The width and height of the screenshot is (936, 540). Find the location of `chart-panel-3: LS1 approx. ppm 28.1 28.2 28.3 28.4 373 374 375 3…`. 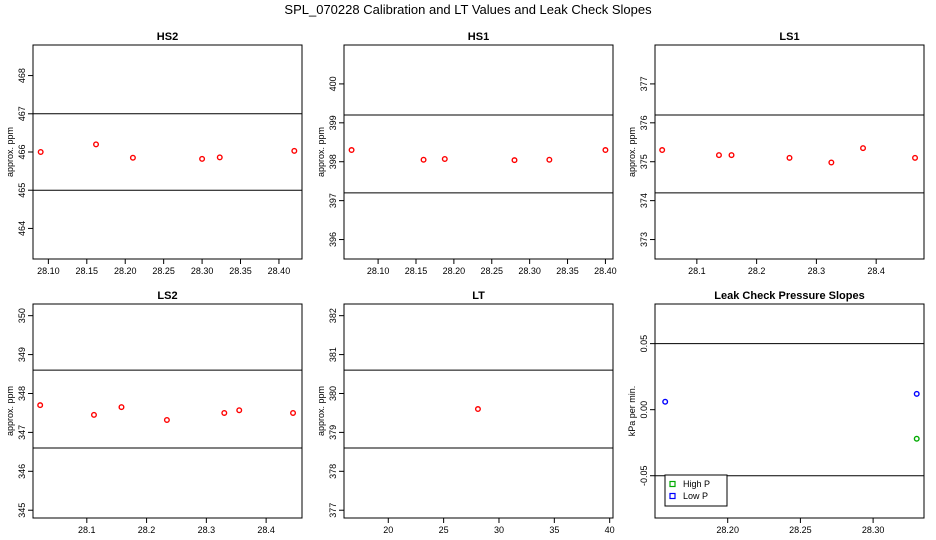

chart-panel-3: LS1 approx. ppm 28.1 28.2 28.3 28.4 373 374 375 3… is located at coordinates (776, 153).